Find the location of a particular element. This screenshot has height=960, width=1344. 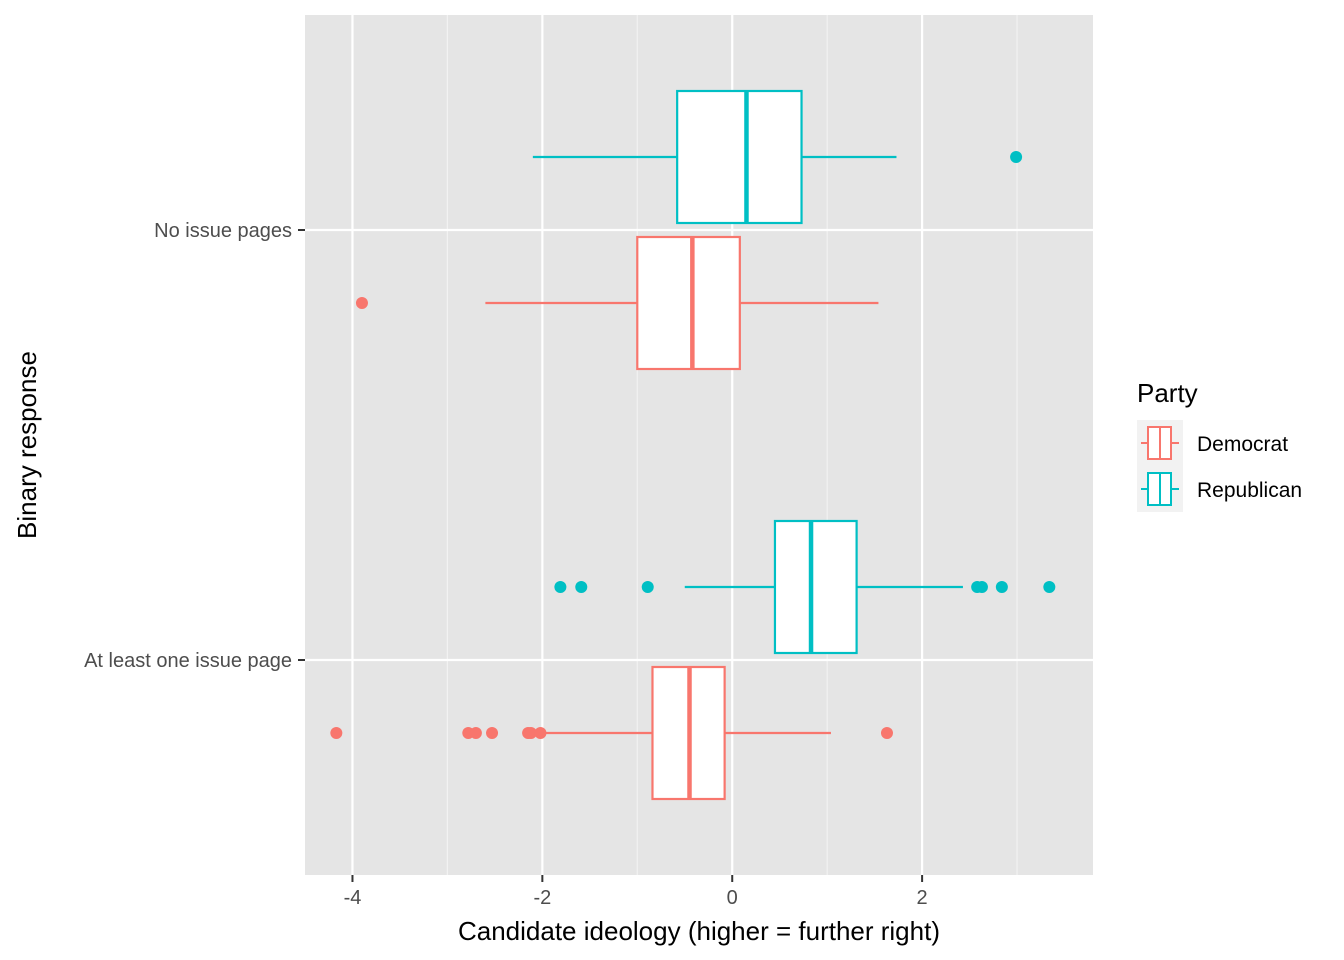

legend-title: Party is located at coordinates (1167, 393).